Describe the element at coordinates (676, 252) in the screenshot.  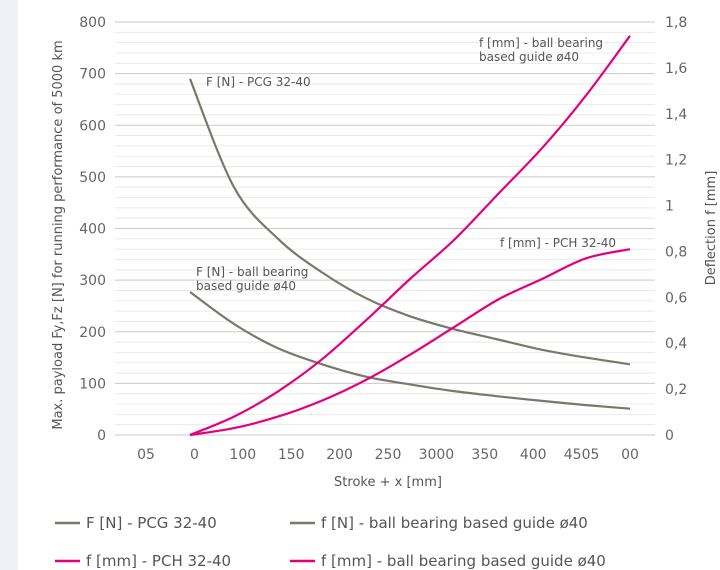
I see `y-right-tick-label: 0,8` at that location.